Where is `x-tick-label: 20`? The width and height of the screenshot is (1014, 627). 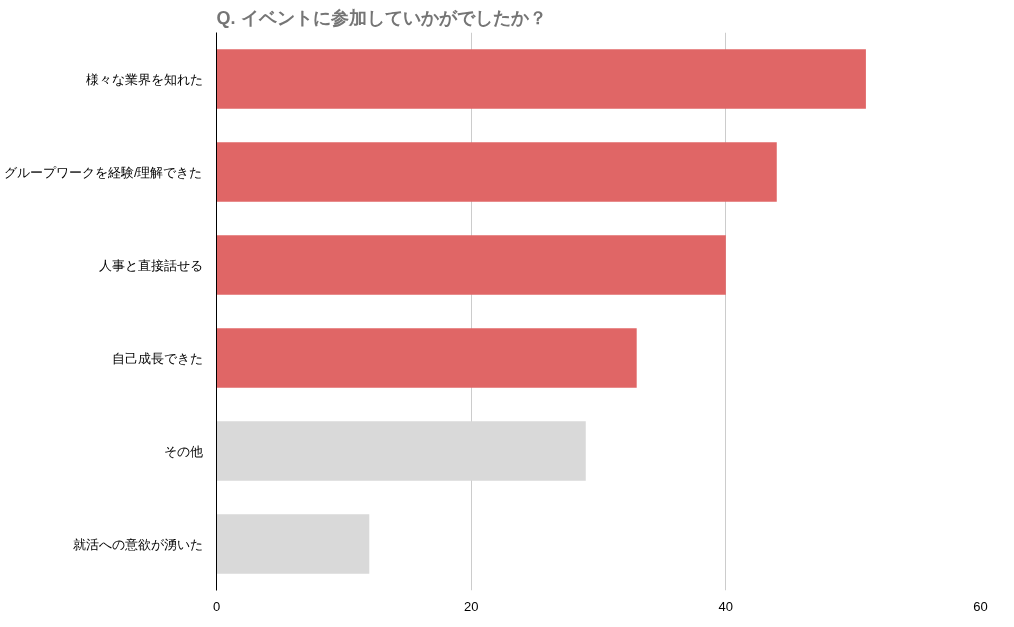
x-tick-label: 20 is located at coordinates (471, 606).